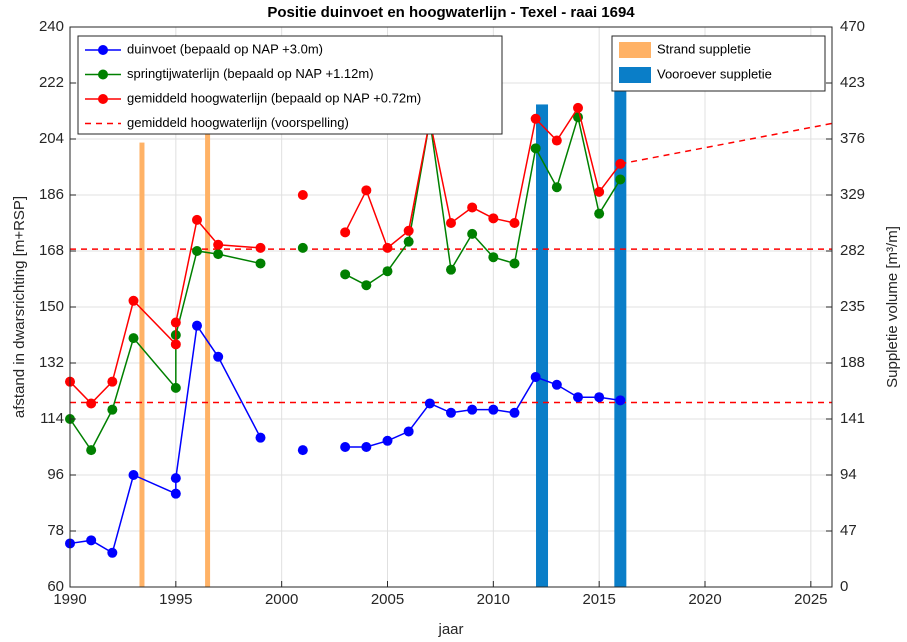 The image size is (907, 642). I want to click on x-tick-label: 2005, so click(387, 599).